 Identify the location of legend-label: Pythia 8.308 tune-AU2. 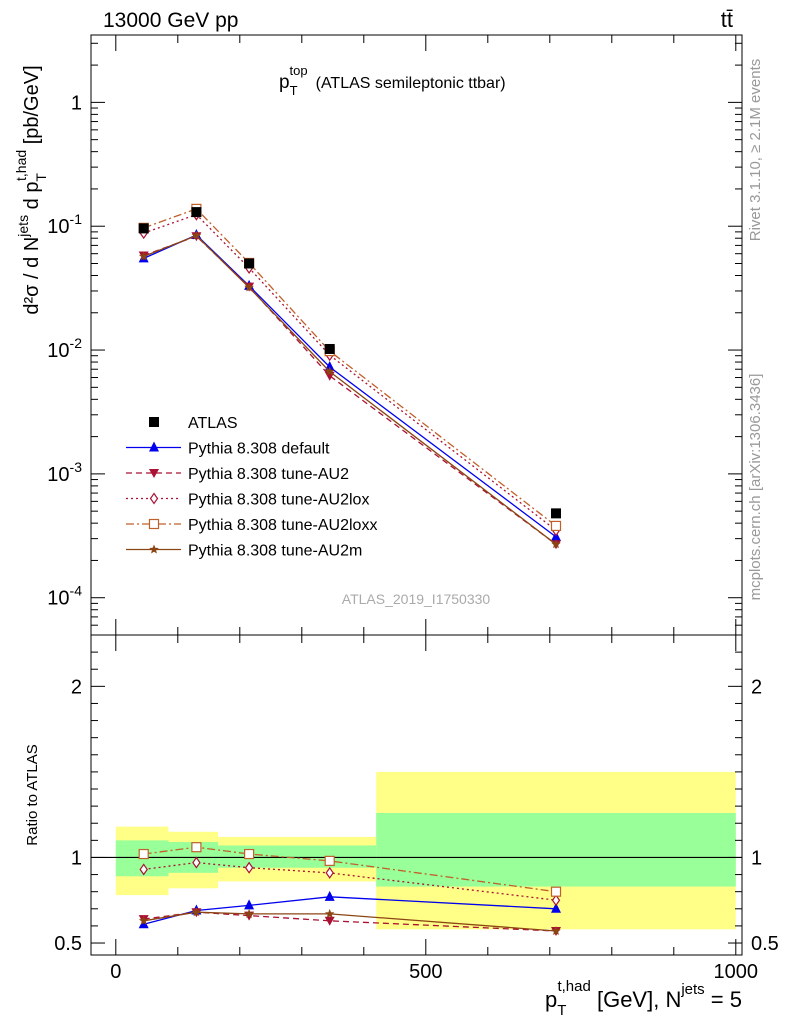
(268, 474).